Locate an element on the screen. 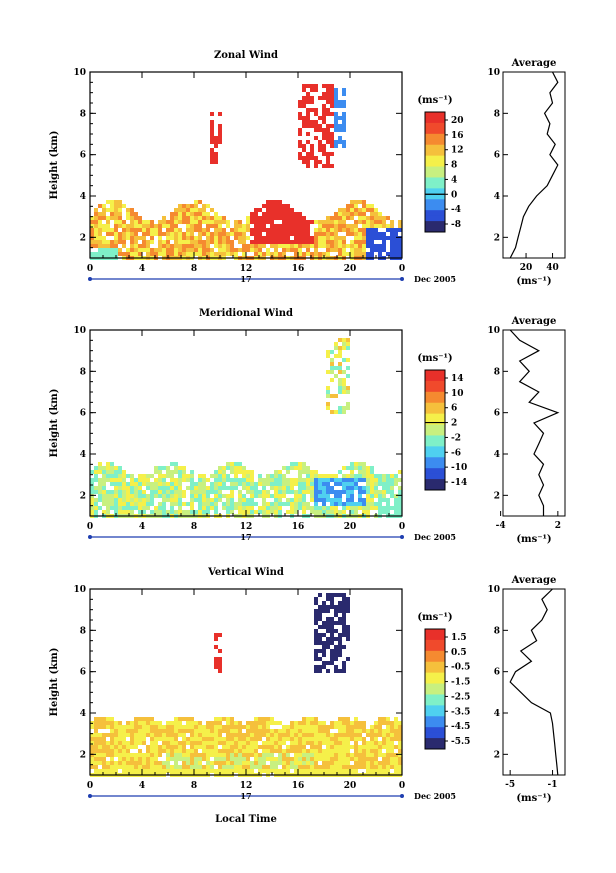 This screenshot has width=616, height=873. average-profile-line is located at coordinates (534, 422).